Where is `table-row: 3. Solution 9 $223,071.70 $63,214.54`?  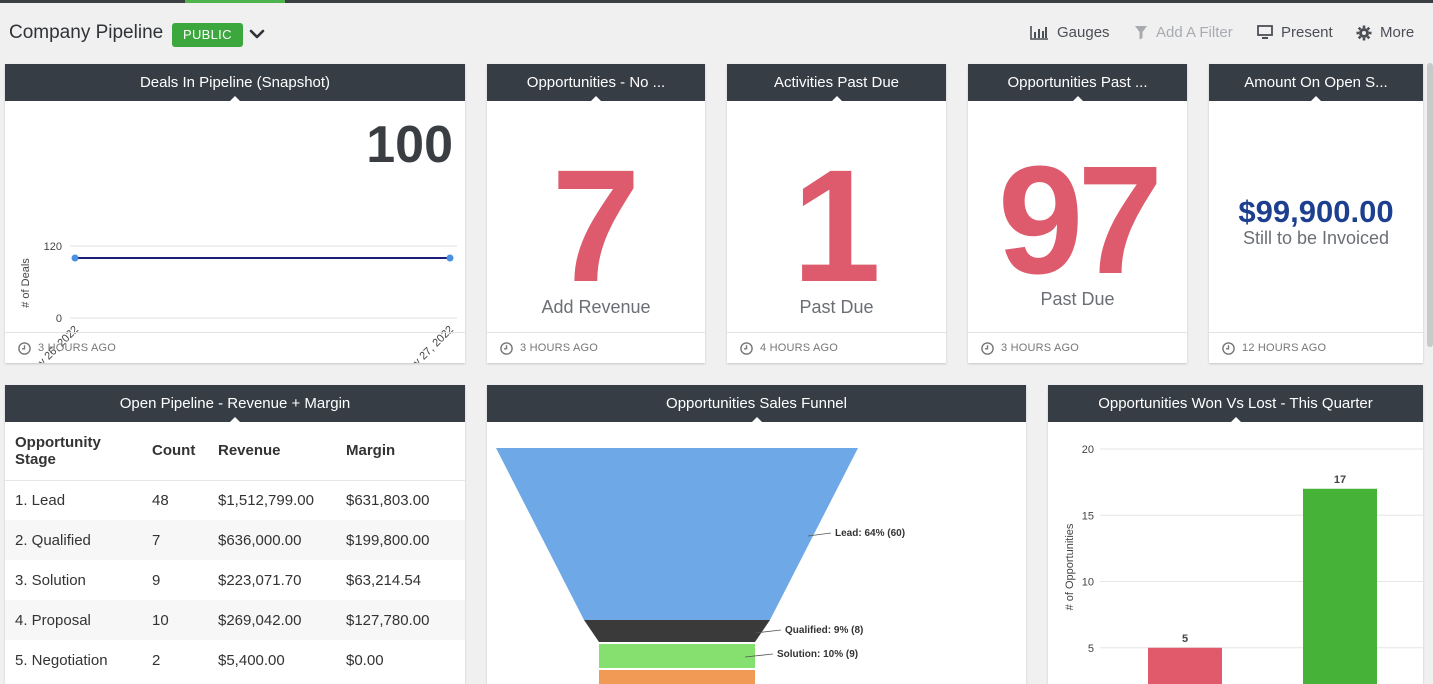
table-row: 3. Solution 9 $223,071.70 $63,214.54 is located at coordinates (235, 580).